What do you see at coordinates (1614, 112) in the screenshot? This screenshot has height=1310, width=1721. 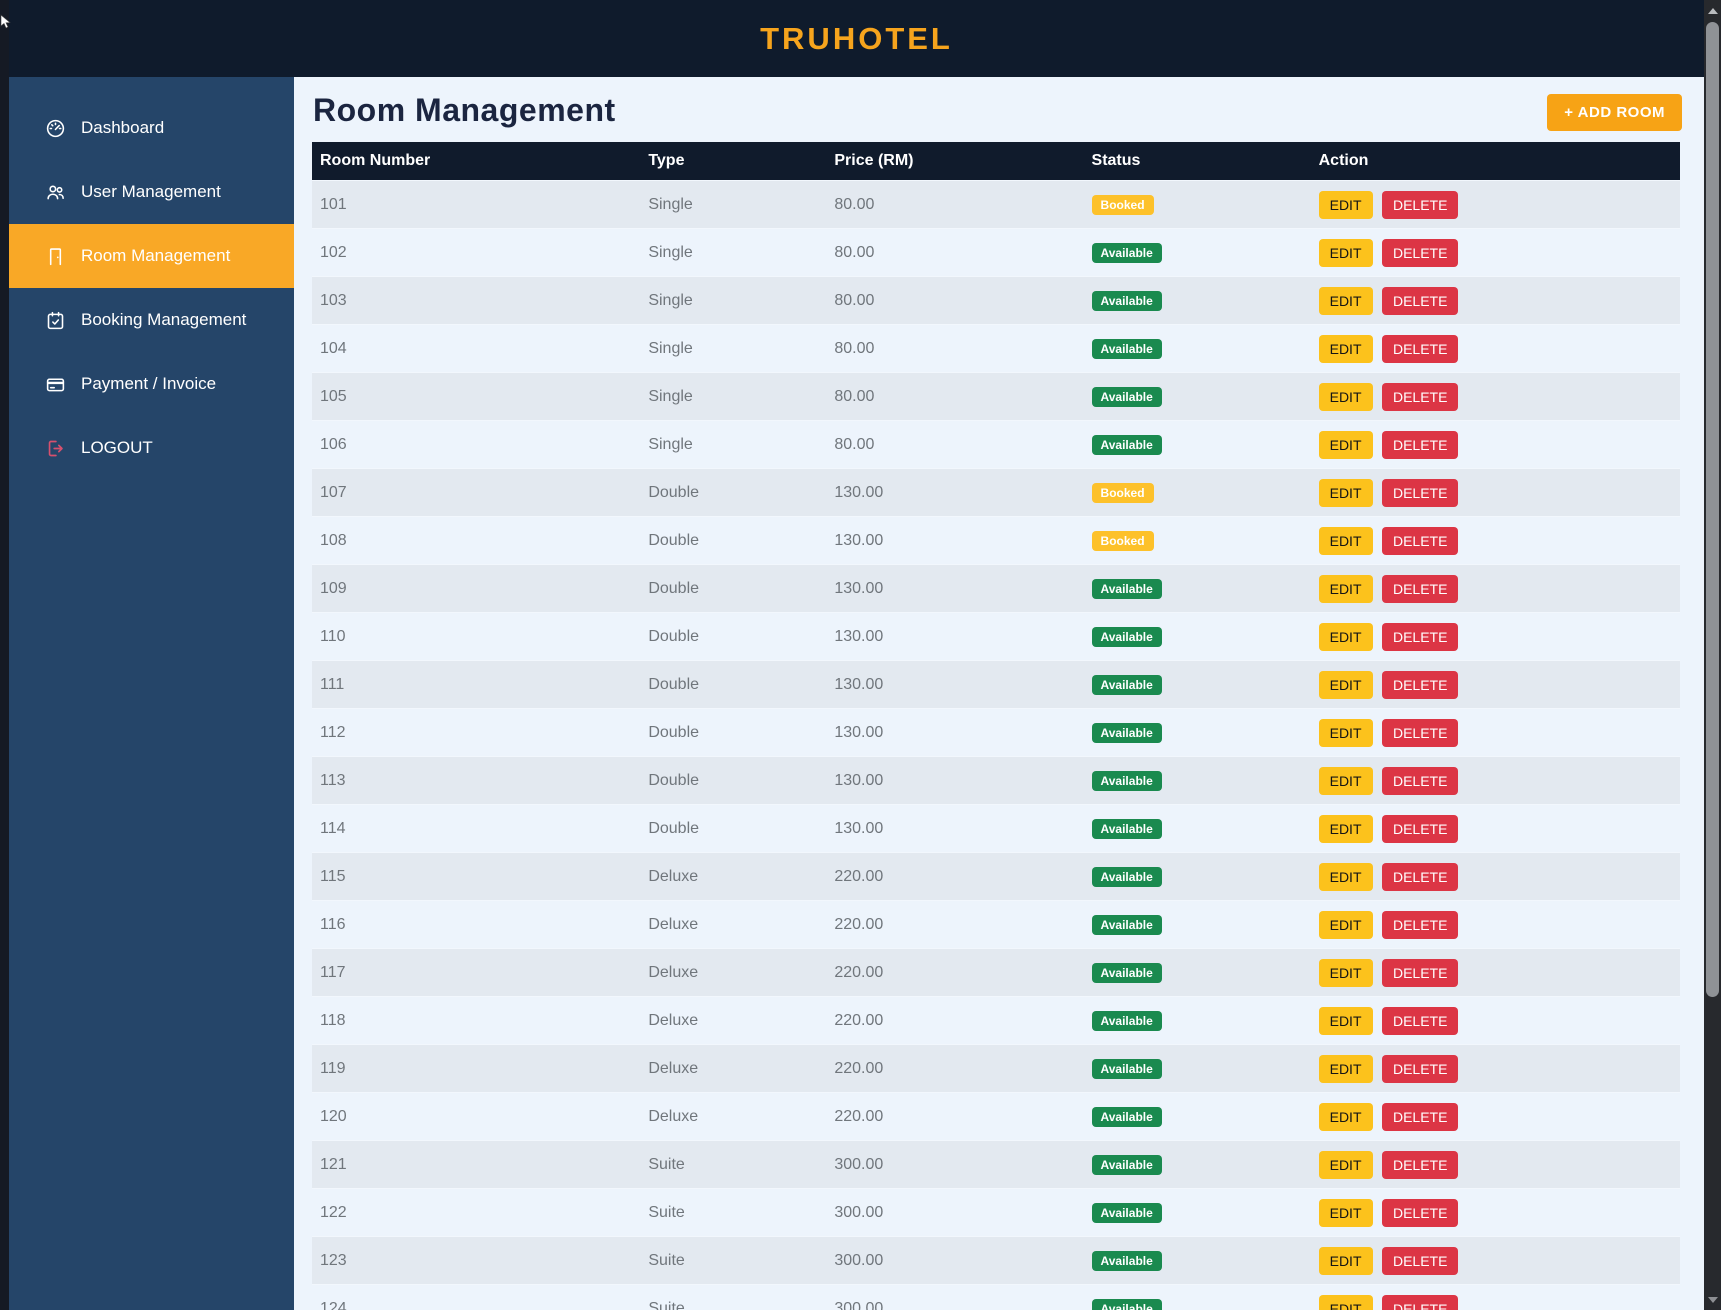 I see `add-room-button: + ADD ROOM` at bounding box center [1614, 112].